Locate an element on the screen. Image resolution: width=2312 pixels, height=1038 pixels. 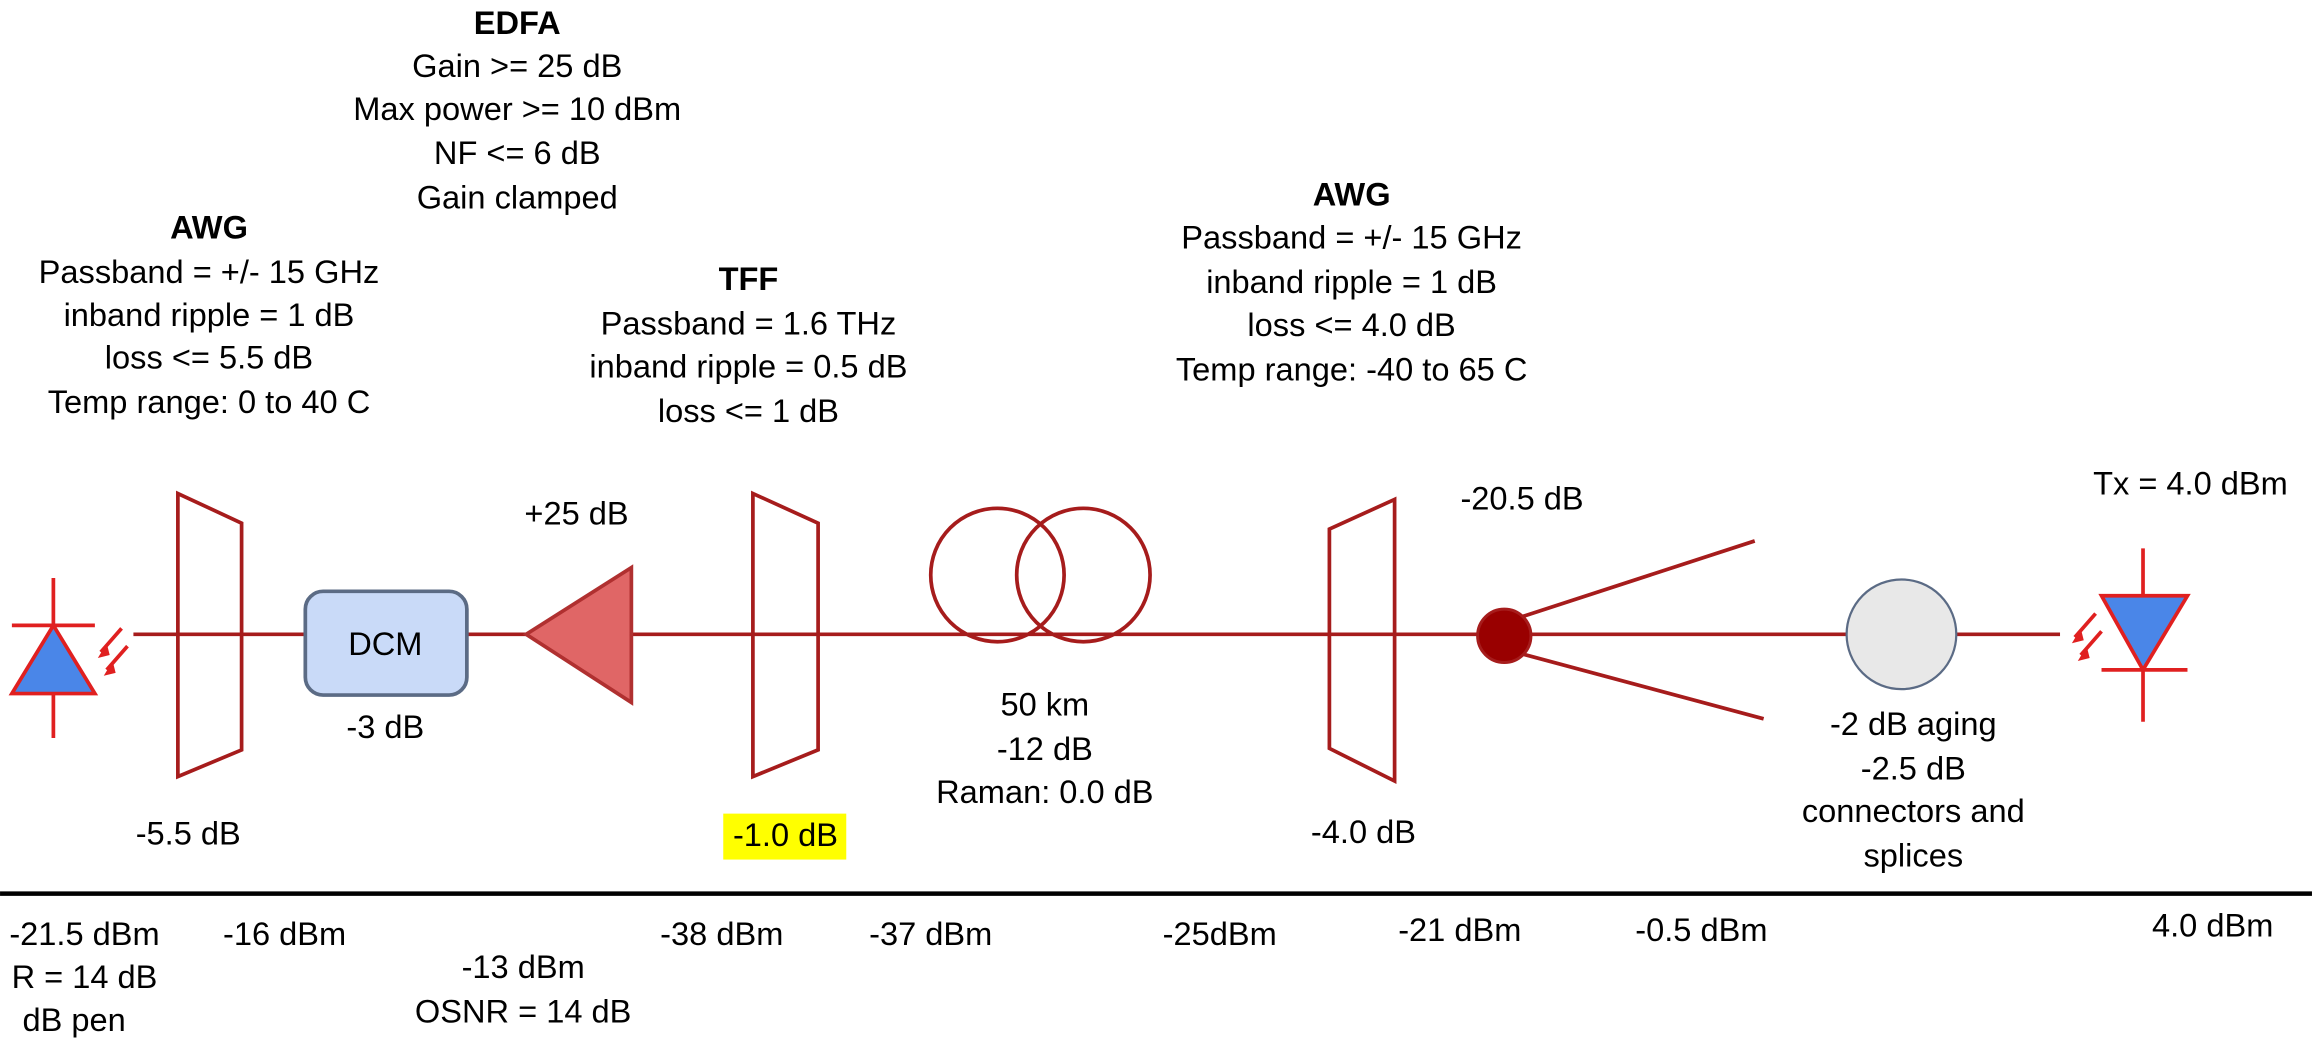
power-label: -16 dBm is located at coordinates (284, 933).